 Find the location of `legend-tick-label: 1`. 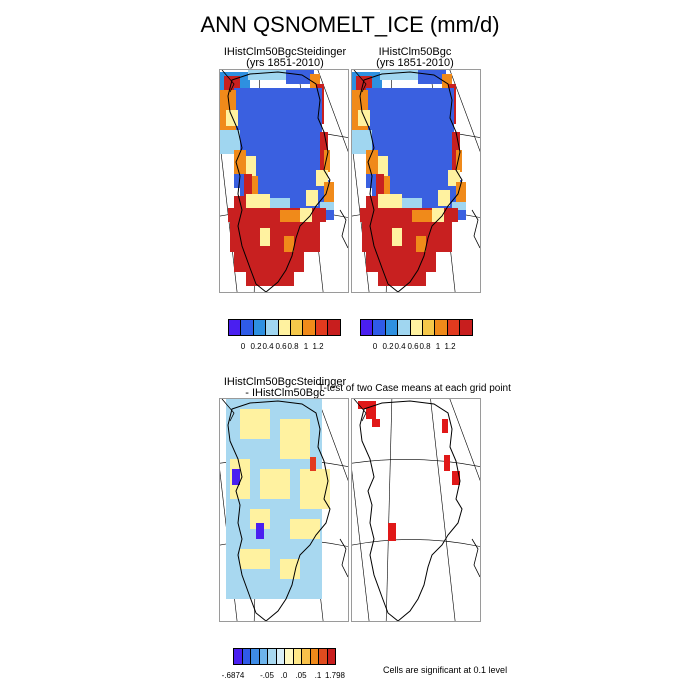

legend-tick-label: 1 is located at coordinates (438, 346).